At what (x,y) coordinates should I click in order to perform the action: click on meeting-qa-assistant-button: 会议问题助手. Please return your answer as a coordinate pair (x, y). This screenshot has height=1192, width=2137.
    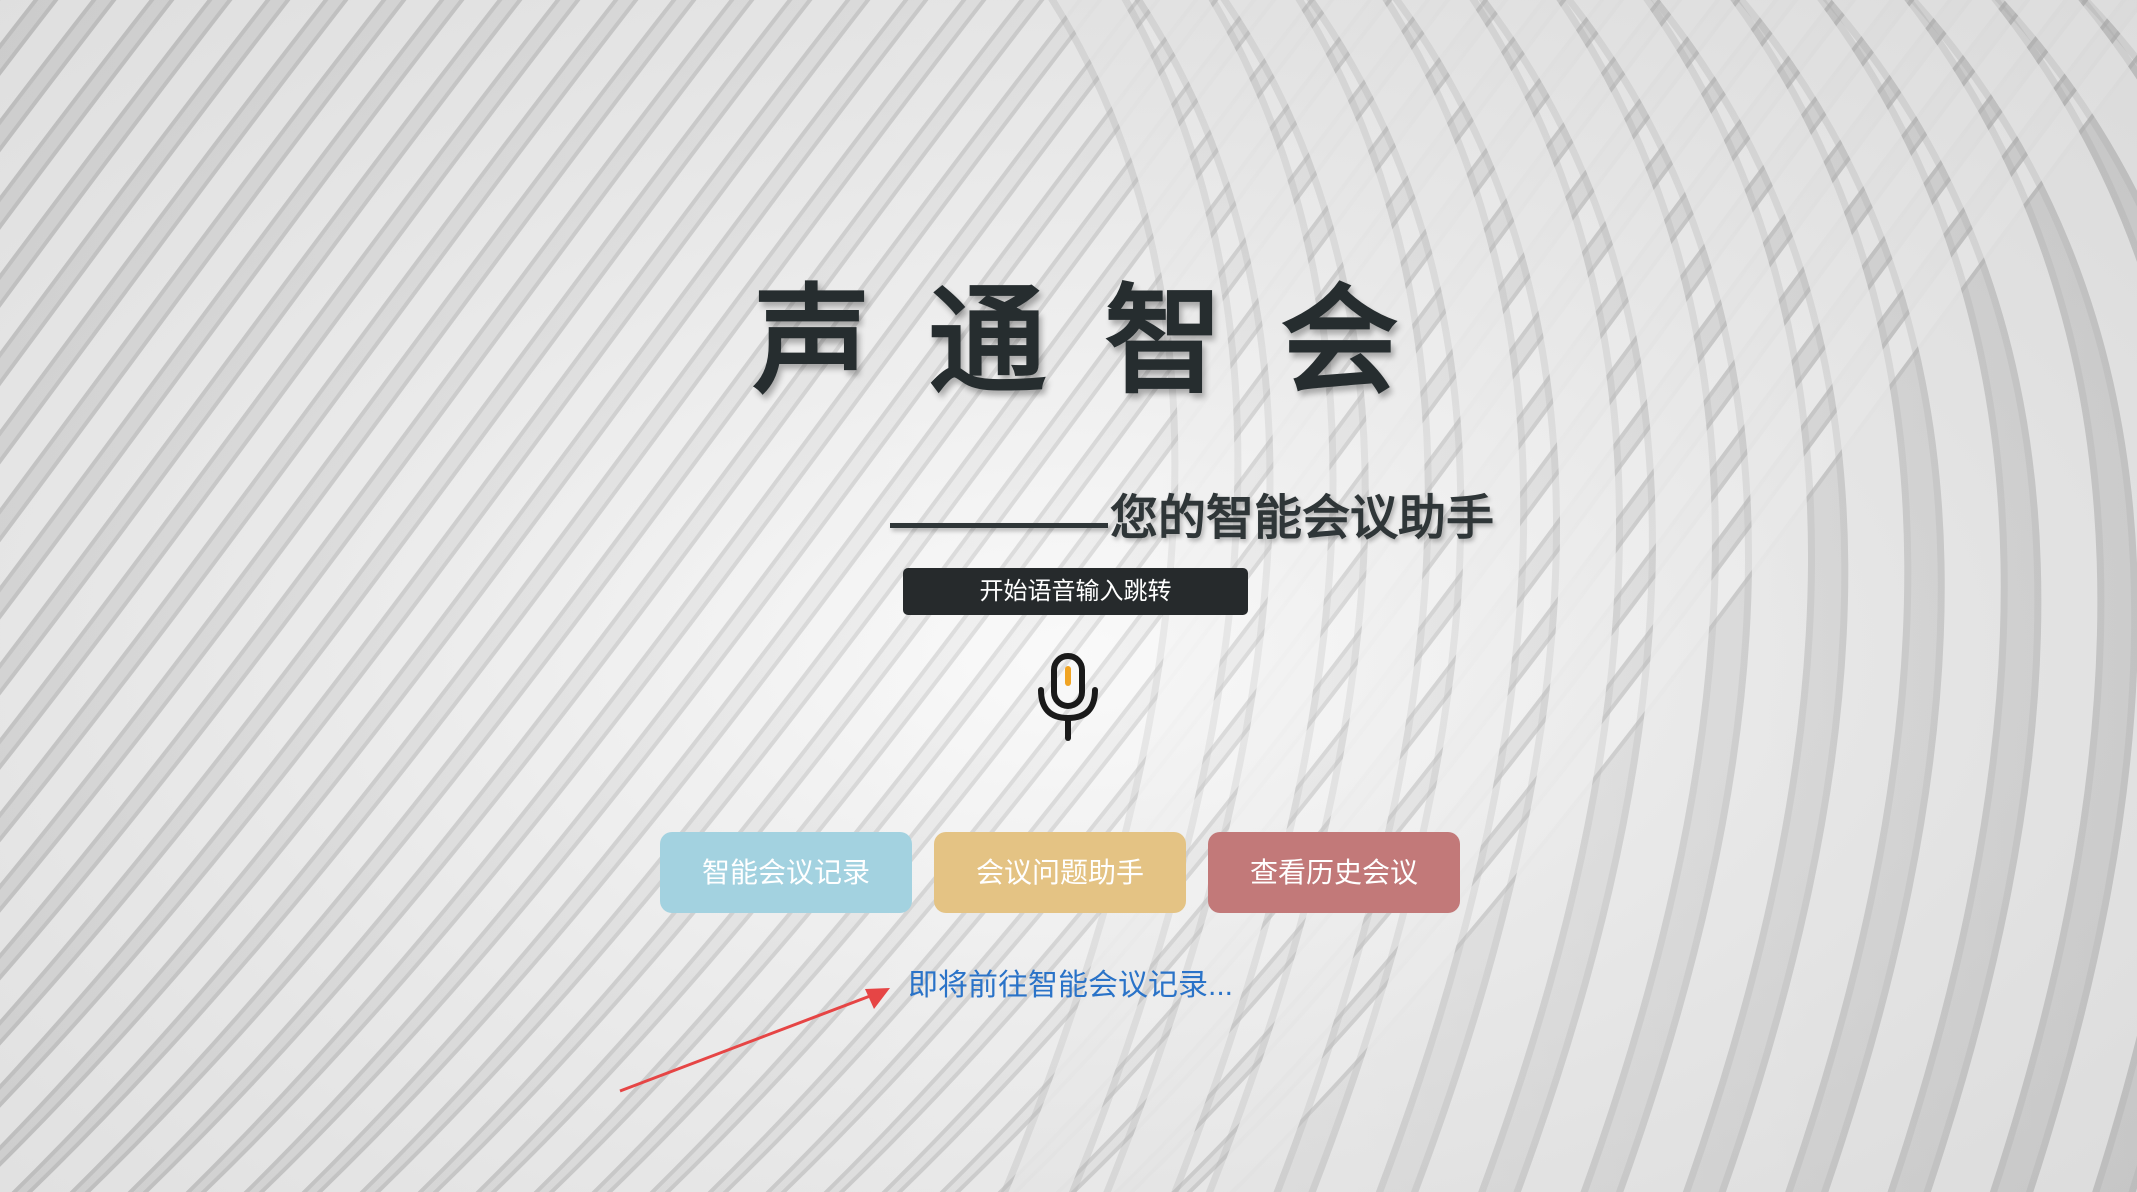
    Looking at the image, I should click on (1060, 872).